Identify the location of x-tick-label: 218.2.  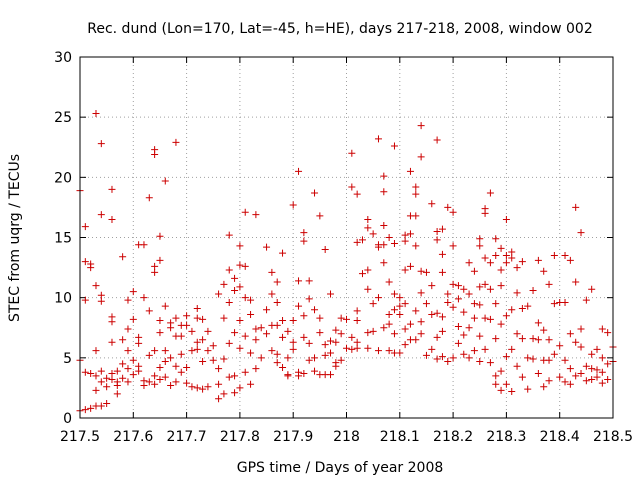
(453, 437).